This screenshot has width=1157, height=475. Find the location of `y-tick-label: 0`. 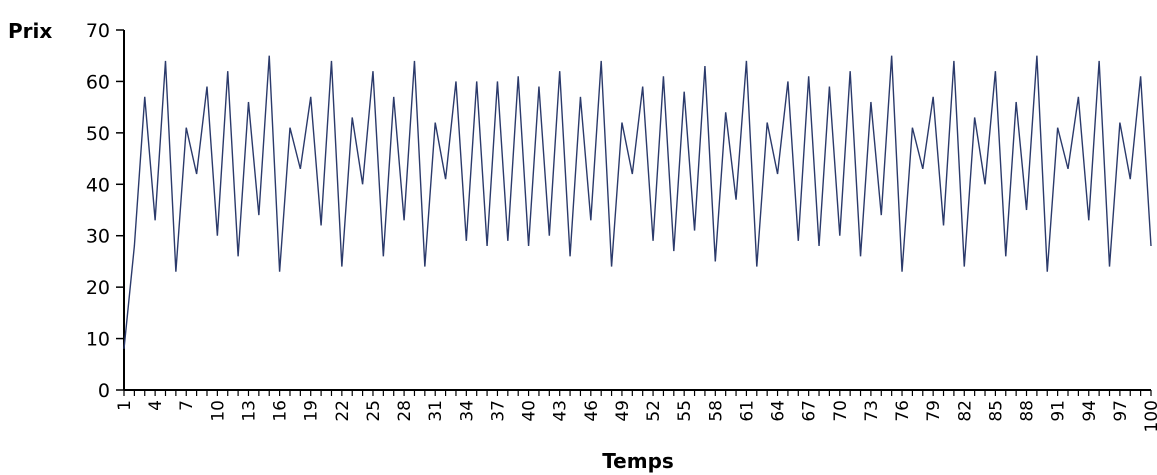

y-tick-label: 0 is located at coordinates (104, 391).